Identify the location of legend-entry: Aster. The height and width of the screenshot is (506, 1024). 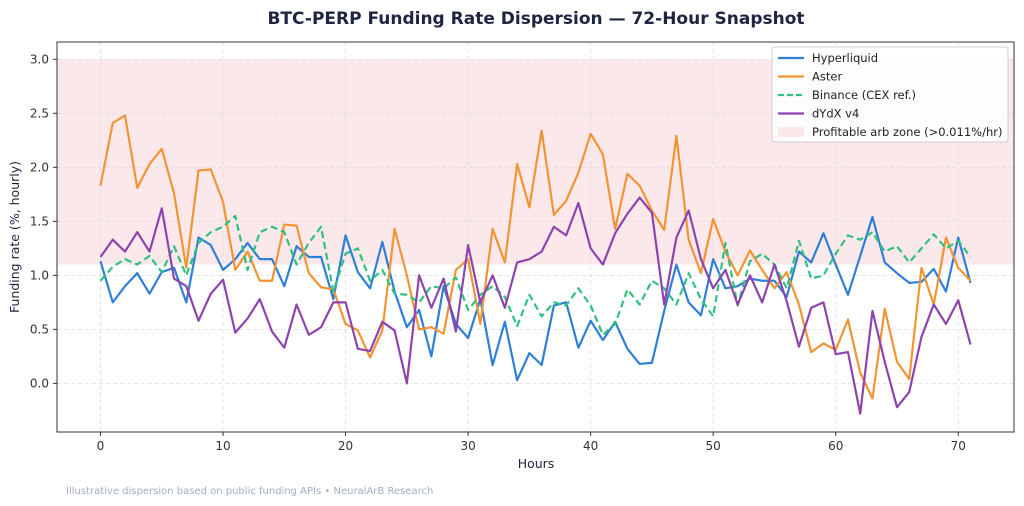
(827, 77).